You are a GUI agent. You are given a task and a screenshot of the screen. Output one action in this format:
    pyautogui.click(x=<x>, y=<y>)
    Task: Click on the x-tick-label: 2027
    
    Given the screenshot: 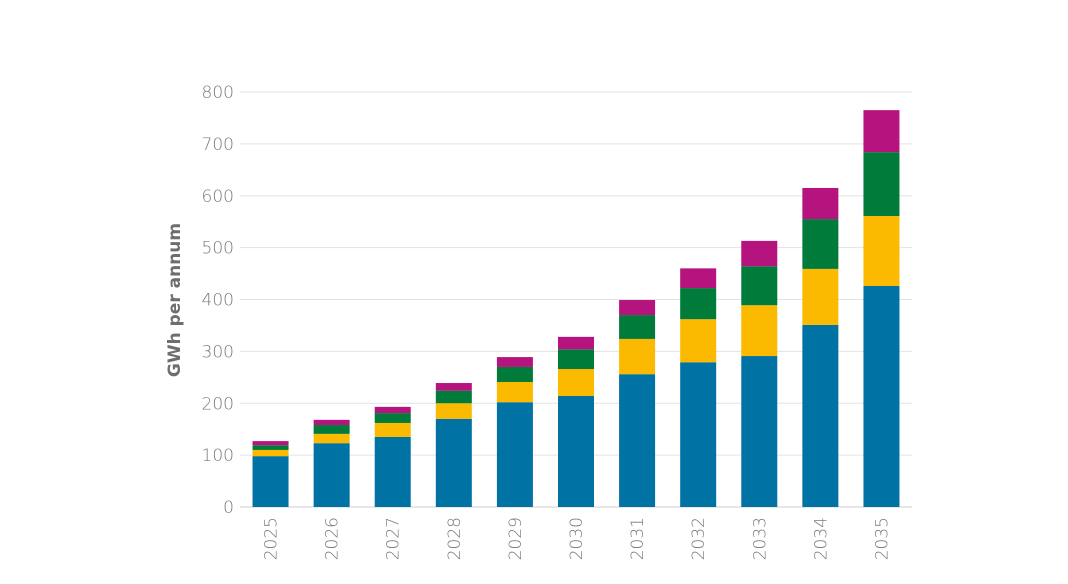 What is the action you would take?
    pyautogui.click(x=394, y=538)
    